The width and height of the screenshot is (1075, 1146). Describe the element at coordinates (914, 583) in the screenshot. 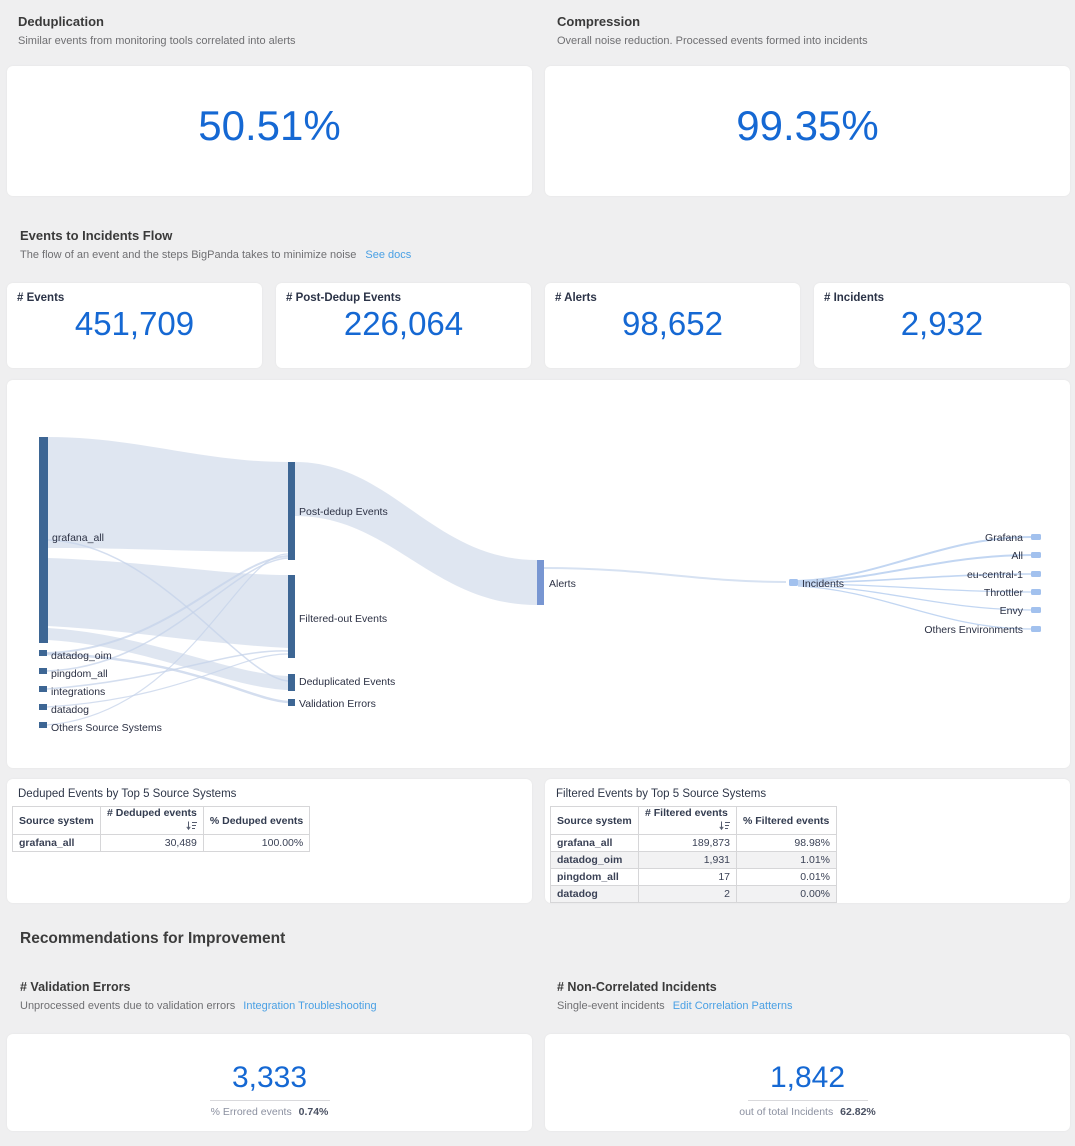

I see `sankey-incident-flows` at that location.